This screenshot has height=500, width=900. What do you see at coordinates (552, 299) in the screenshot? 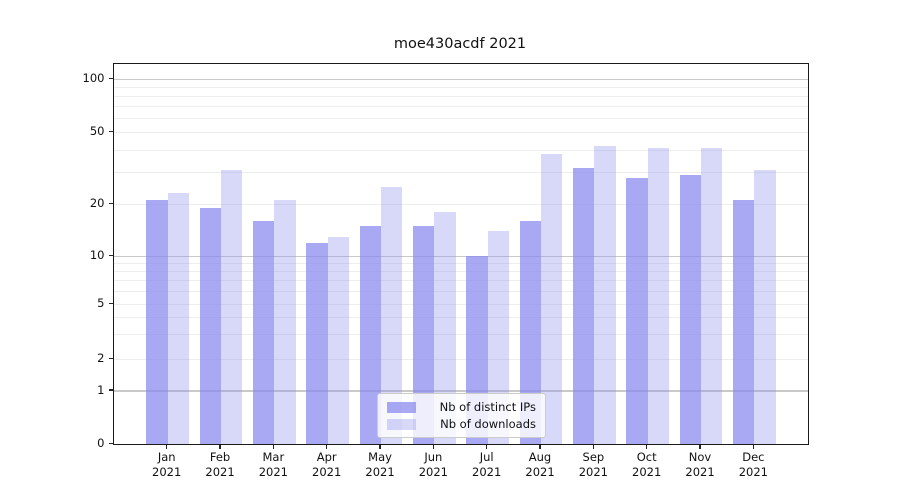
I see `bar-downloads-aug` at bounding box center [552, 299].